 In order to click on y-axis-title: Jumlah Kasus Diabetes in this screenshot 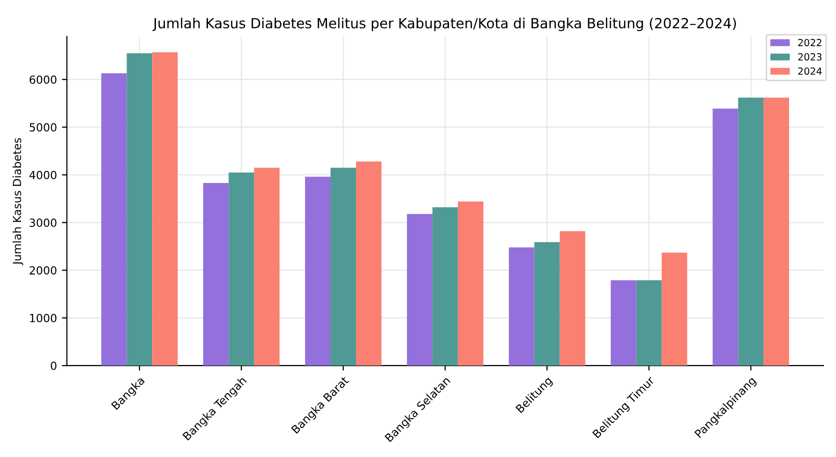, I will do `click(18, 202)`.